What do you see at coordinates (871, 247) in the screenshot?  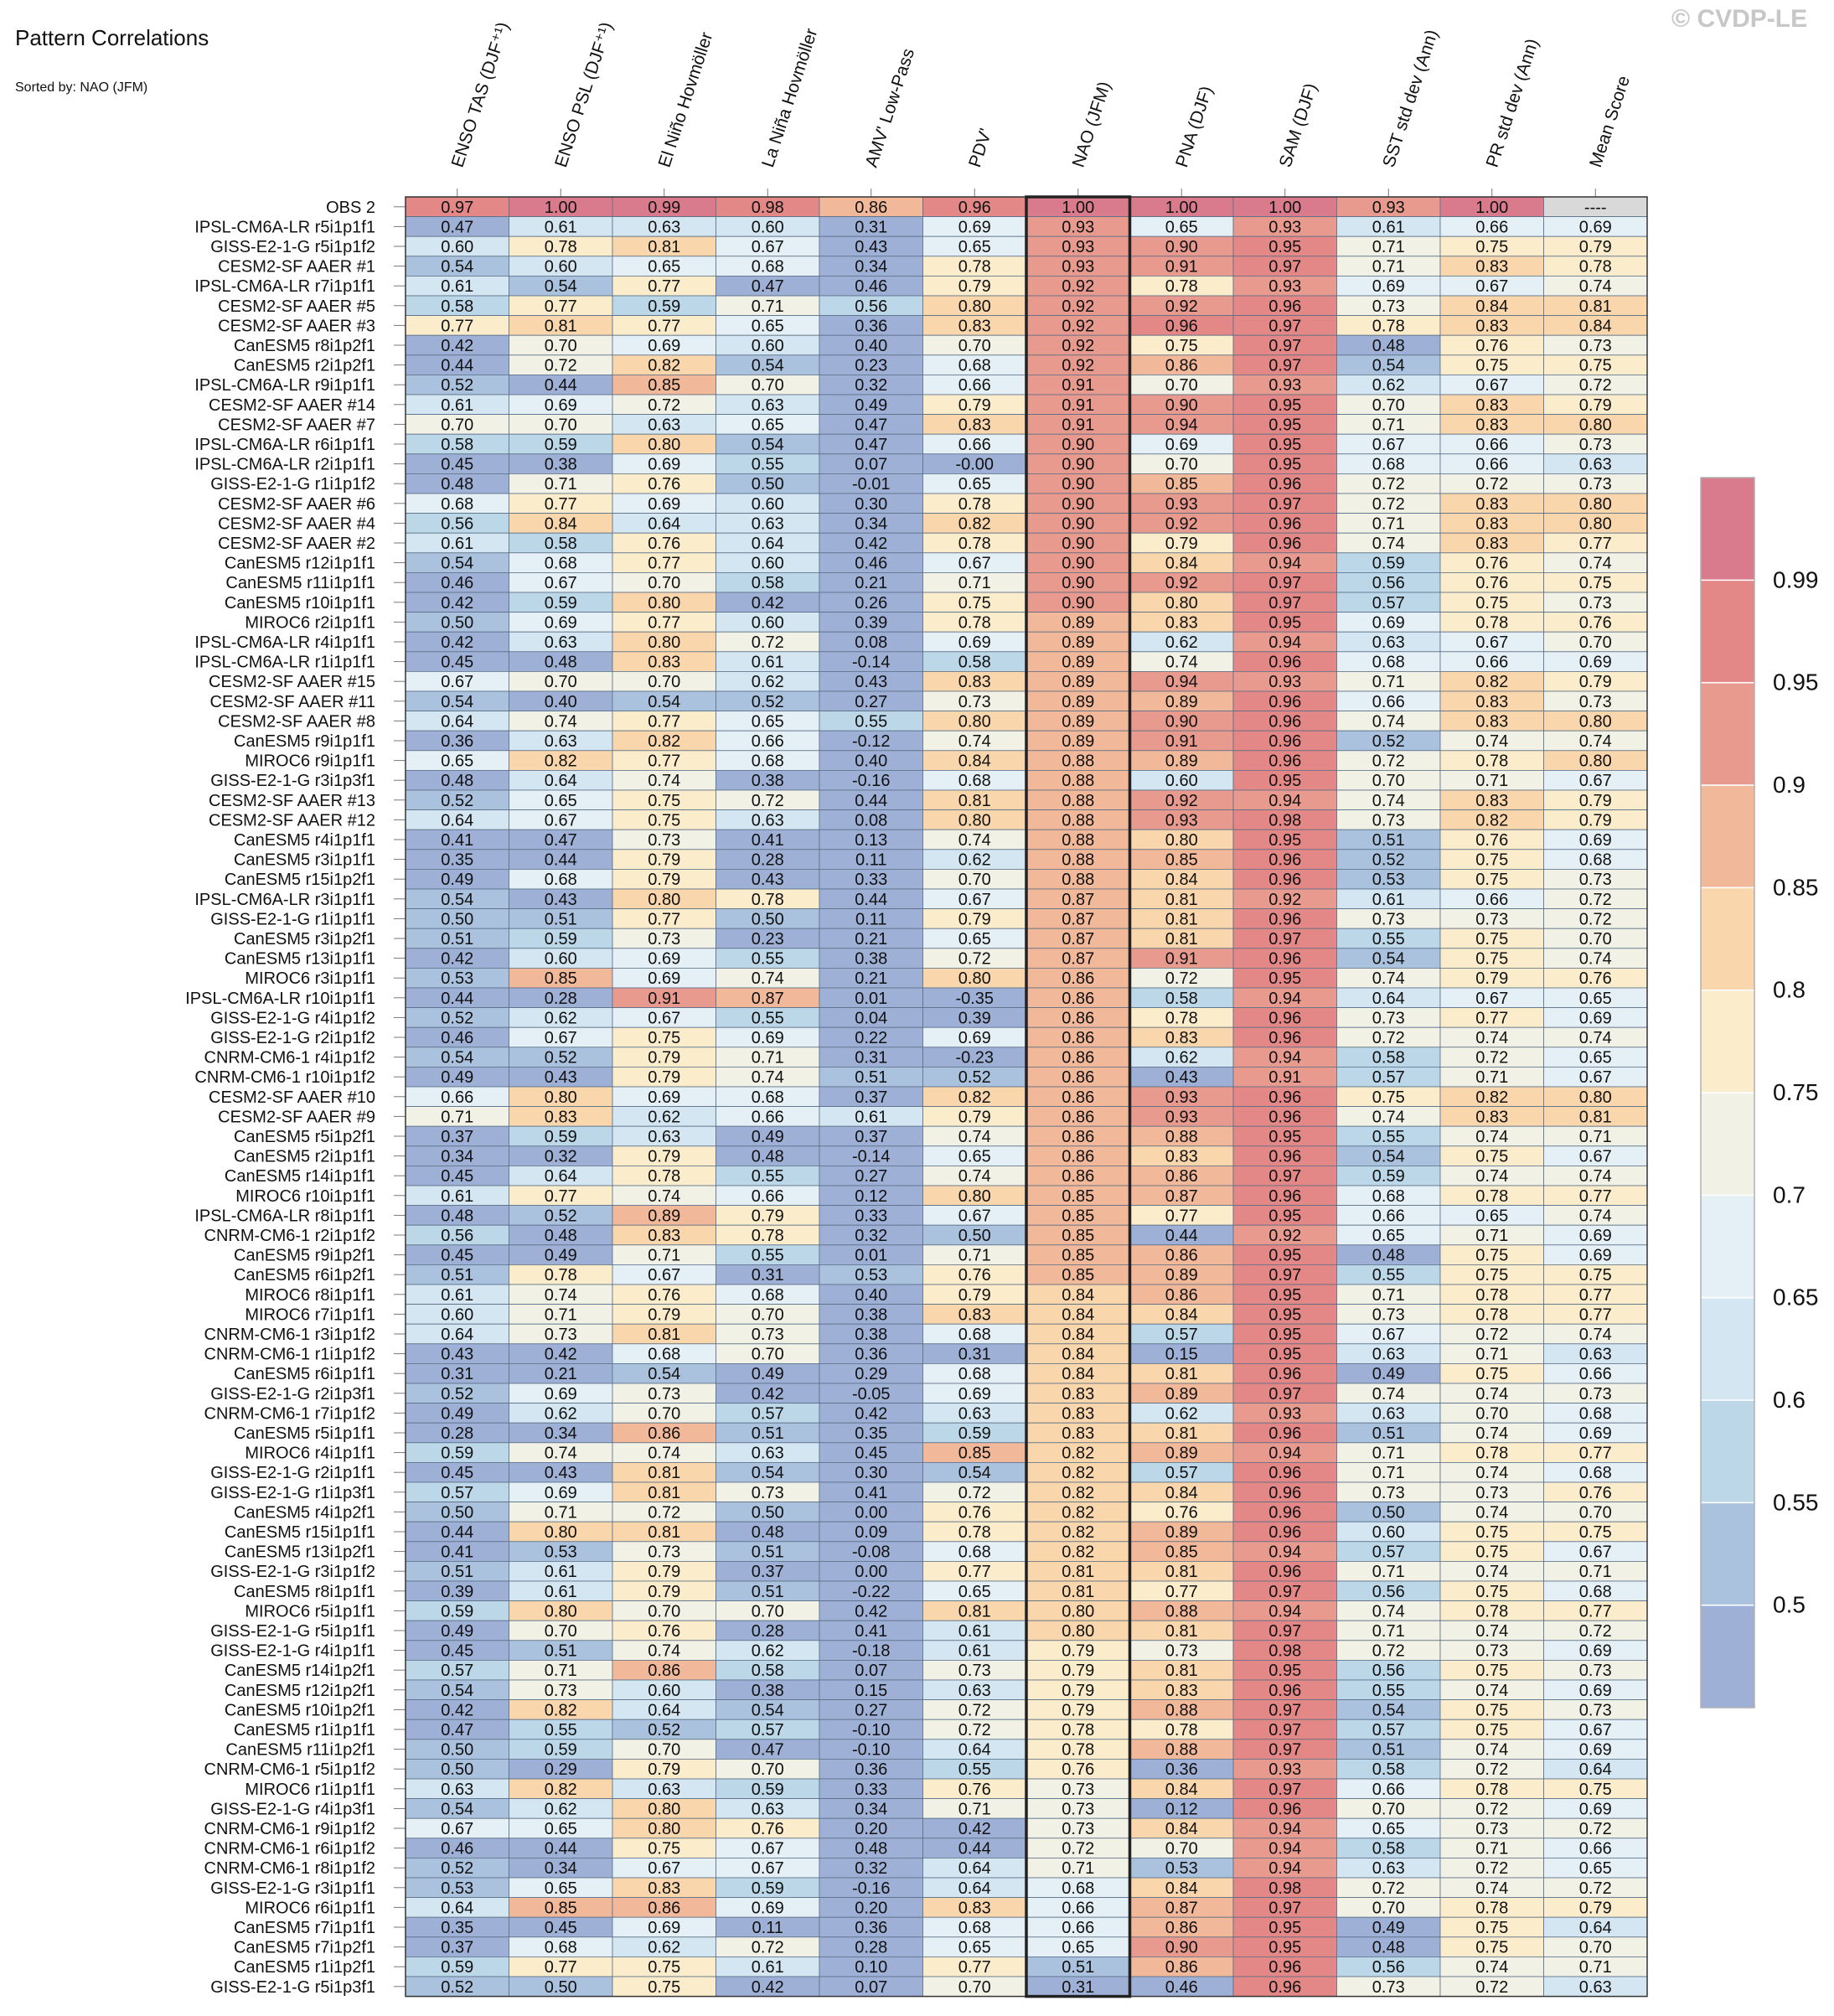 I see `cell-value: 0.43` at bounding box center [871, 247].